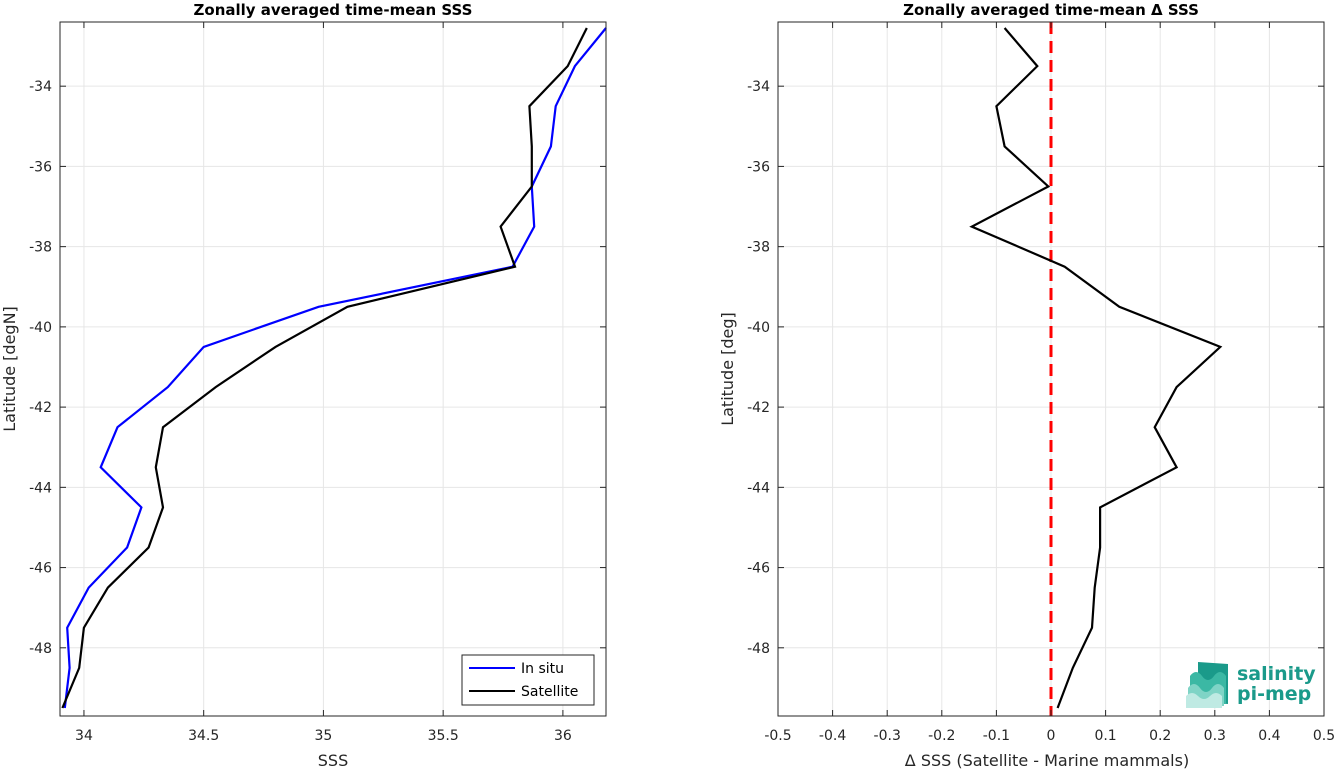 This screenshot has width=1336, height=769. What do you see at coordinates (84, 736) in the screenshot?
I see `left-x-tick-label: 34` at bounding box center [84, 736].